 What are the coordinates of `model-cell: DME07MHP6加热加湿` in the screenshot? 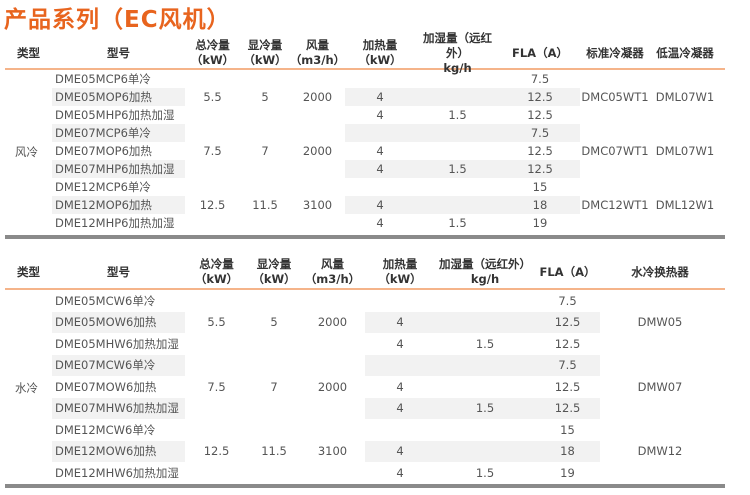 It's located at (118, 169).